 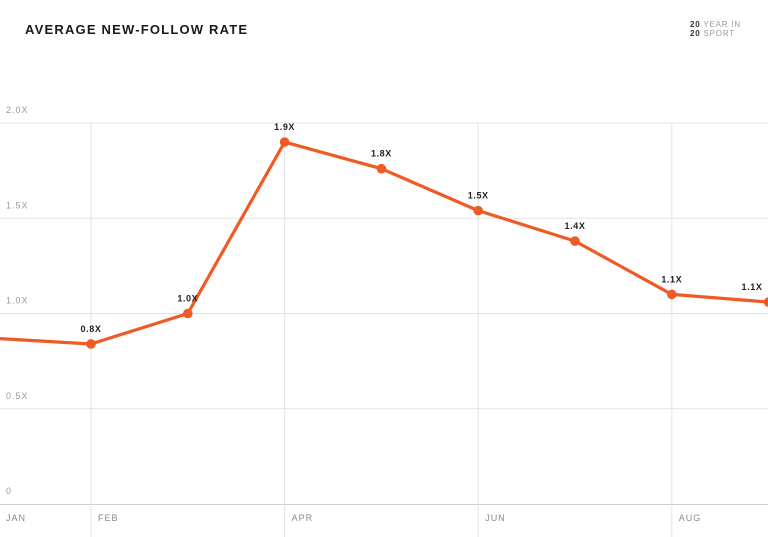 What do you see at coordinates (17, 396) in the screenshot?
I see `y-tick-label: 0.5X` at bounding box center [17, 396].